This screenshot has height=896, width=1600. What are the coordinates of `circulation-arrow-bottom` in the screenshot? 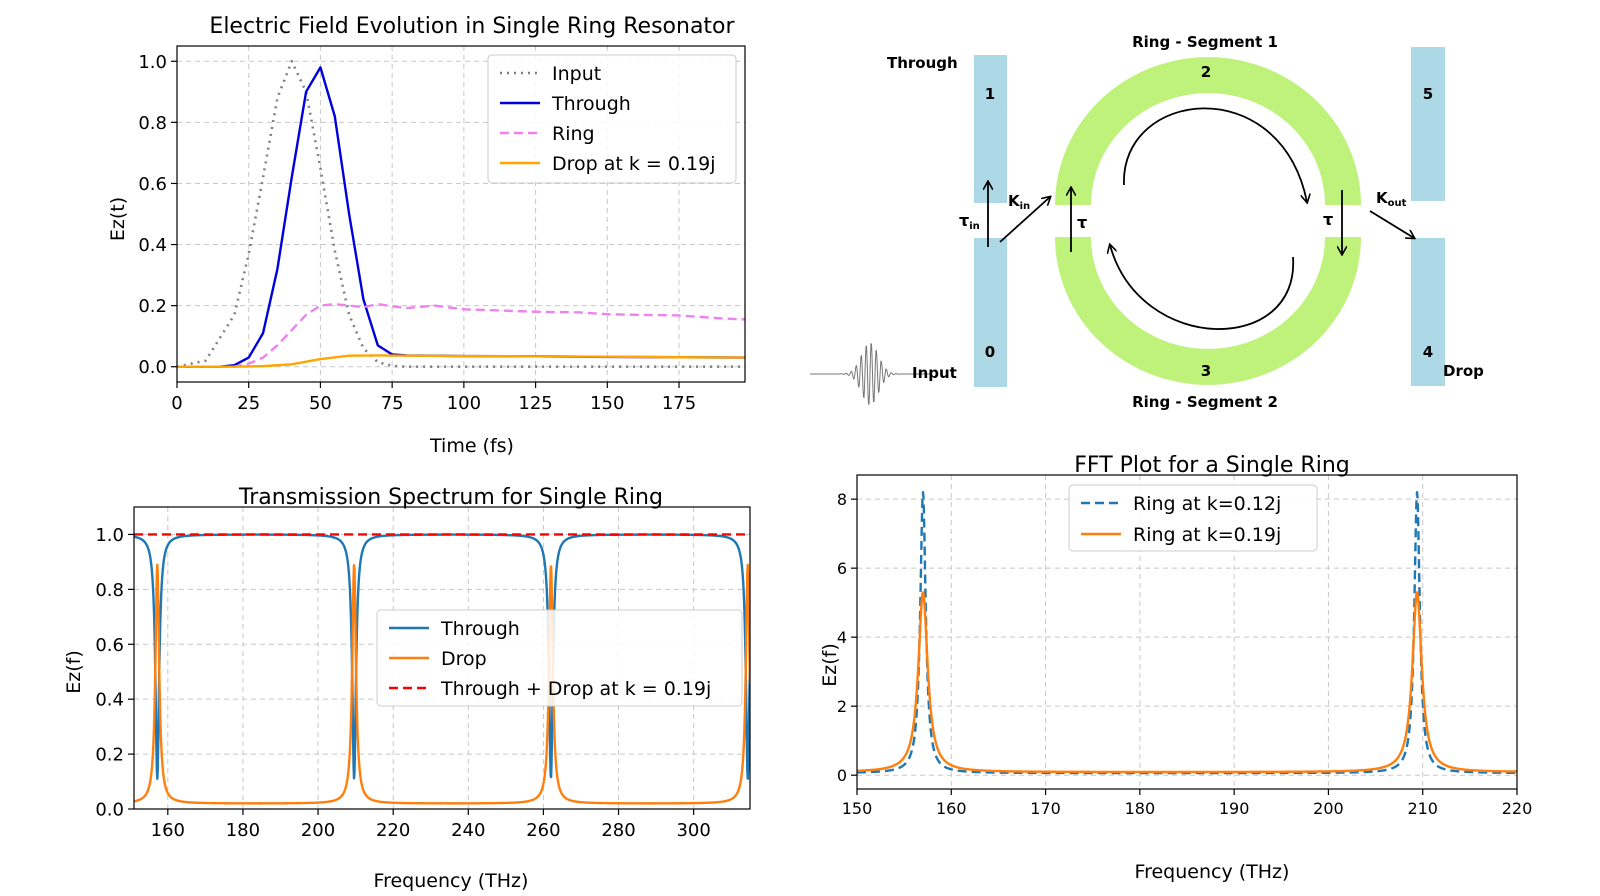 It's located at (1202, 287).